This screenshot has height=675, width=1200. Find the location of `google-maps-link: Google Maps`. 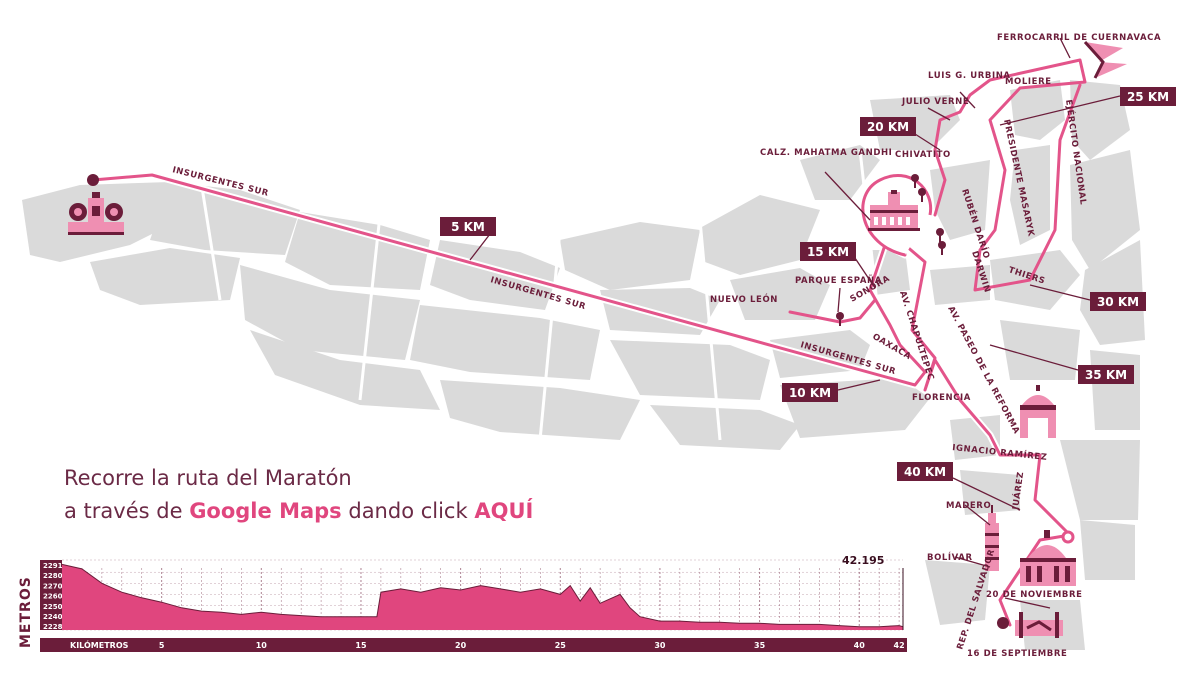

google-maps-link: Google Maps is located at coordinates (265, 511).